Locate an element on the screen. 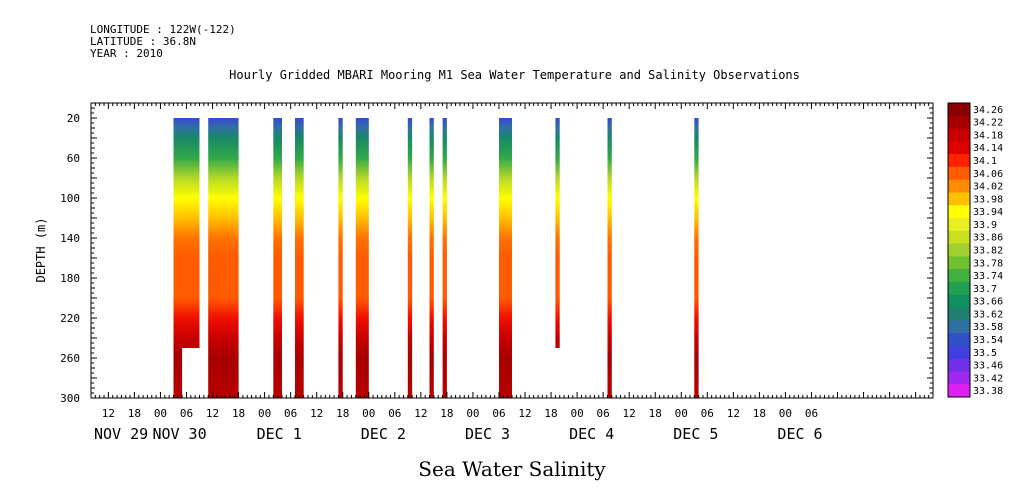  colorbar-label: 33.86 is located at coordinates (988, 238).